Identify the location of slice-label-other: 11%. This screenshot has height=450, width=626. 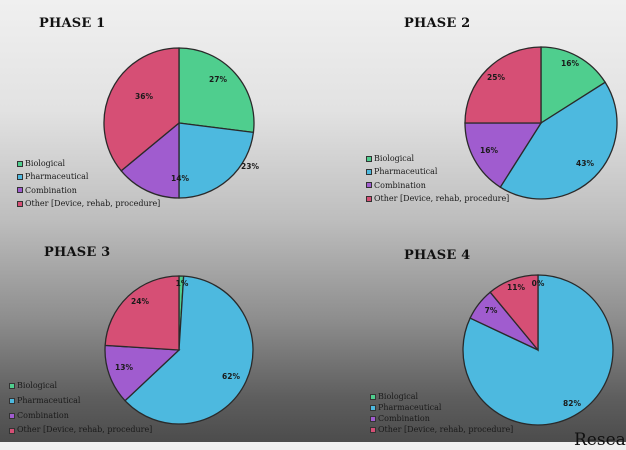
(516, 287).